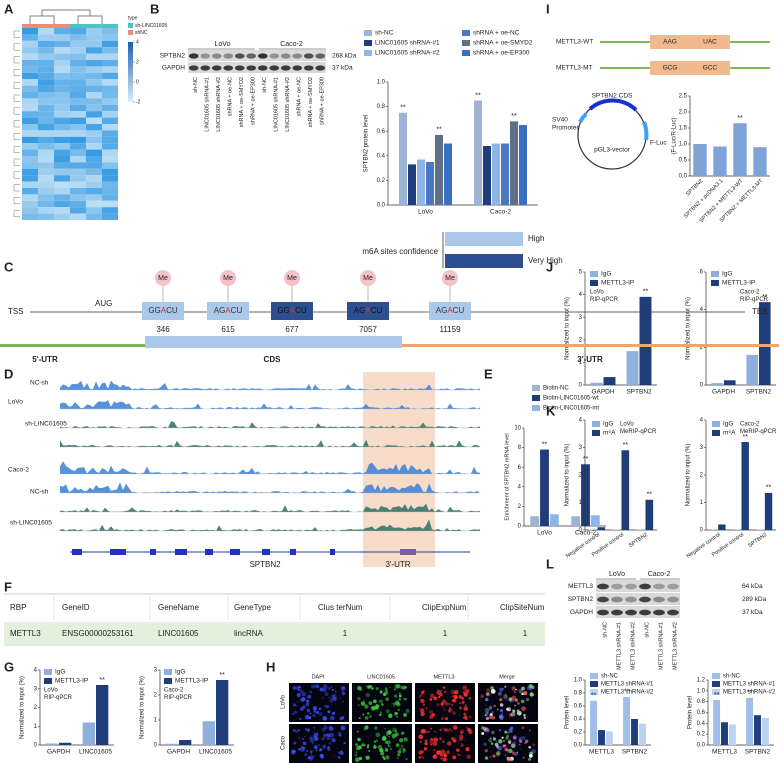 This screenshot has width=779, height=763. Describe the element at coordinates (78, 26) in the screenshot. I see `type-bar` at that location.